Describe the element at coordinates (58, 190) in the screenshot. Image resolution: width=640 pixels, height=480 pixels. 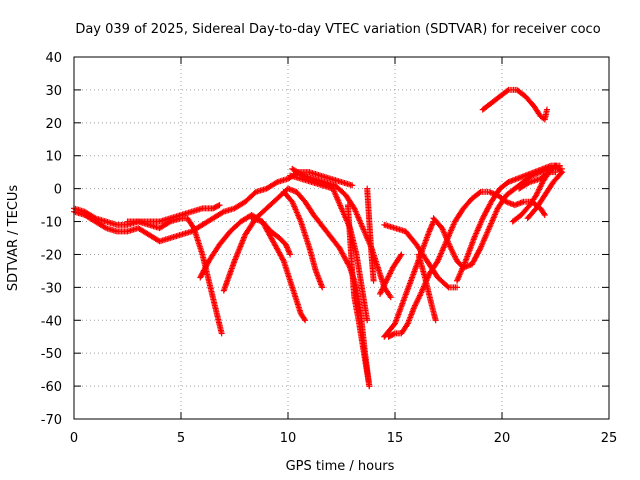
I see `y-tick-label: 0` at that location.